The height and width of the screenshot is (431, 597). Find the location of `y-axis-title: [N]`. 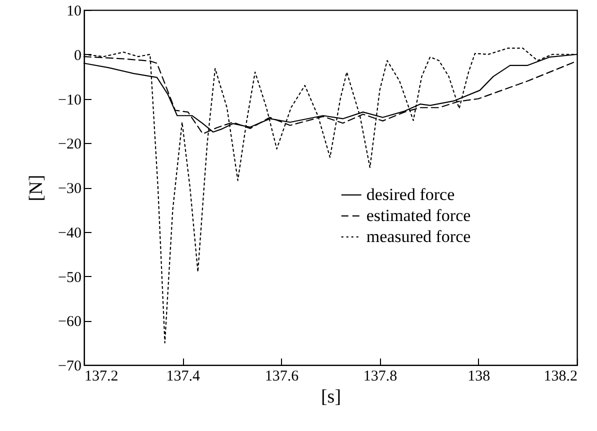

y-axis-title: [N] is located at coordinates (37, 188).